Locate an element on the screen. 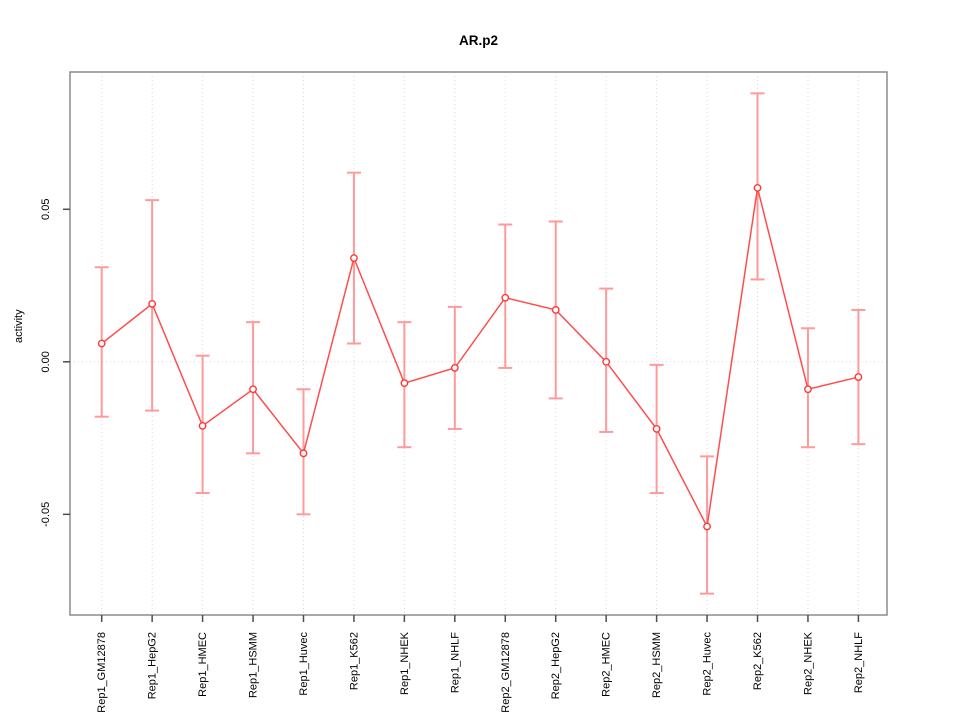 Image resolution: width=960 pixels, height=720 pixels. y-tick-label: 0.00 is located at coordinates (46, 361).